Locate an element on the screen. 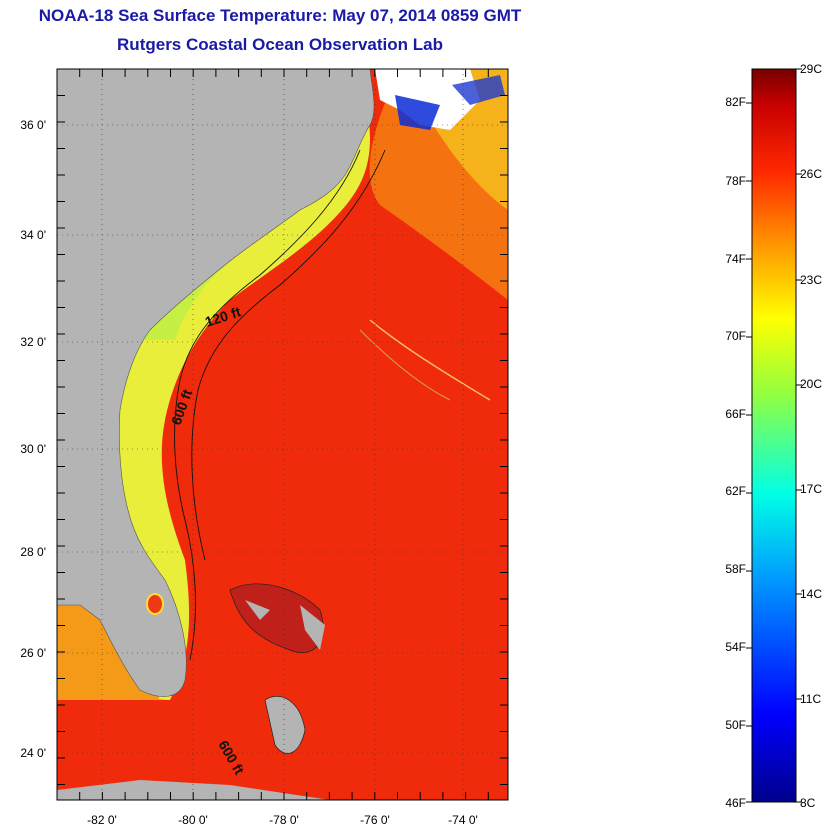  lon-tick-label: -82 0' is located at coordinates (102, 820).